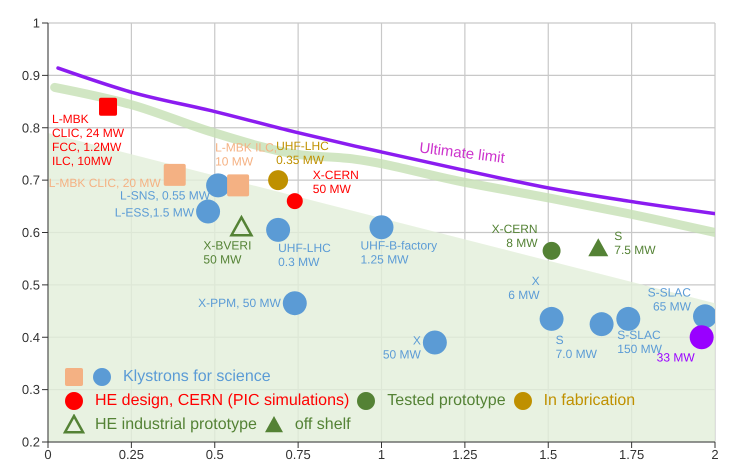  I want to click on annotation: L-MBK ILC, 10 MW, so click(246, 154).